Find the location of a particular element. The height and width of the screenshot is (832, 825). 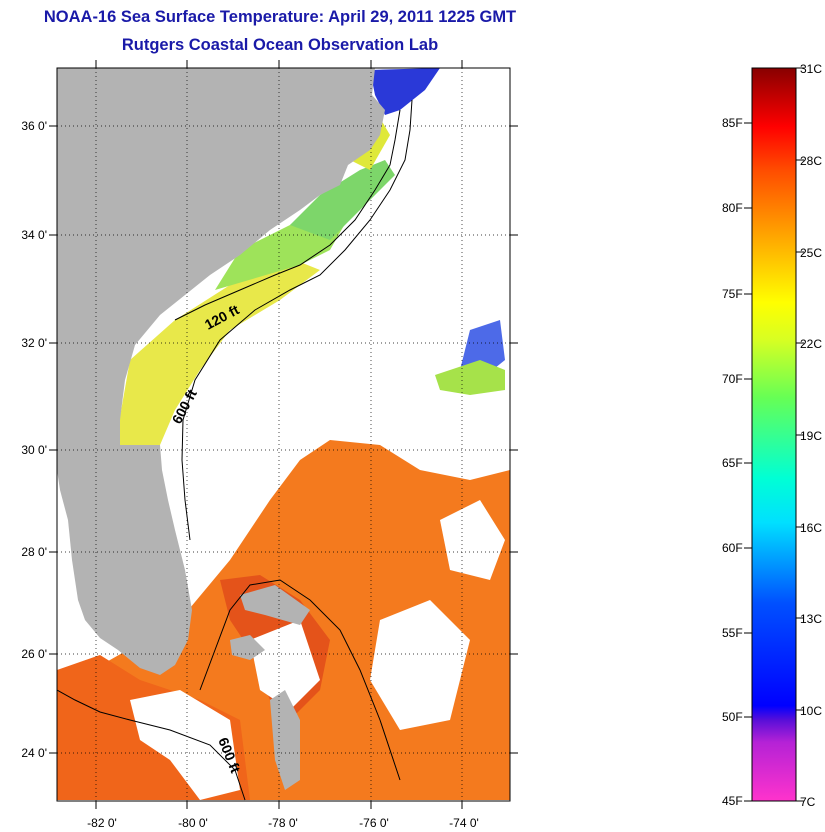

colorbar-f-label-45: 45F is located at coordinates (732, 801).